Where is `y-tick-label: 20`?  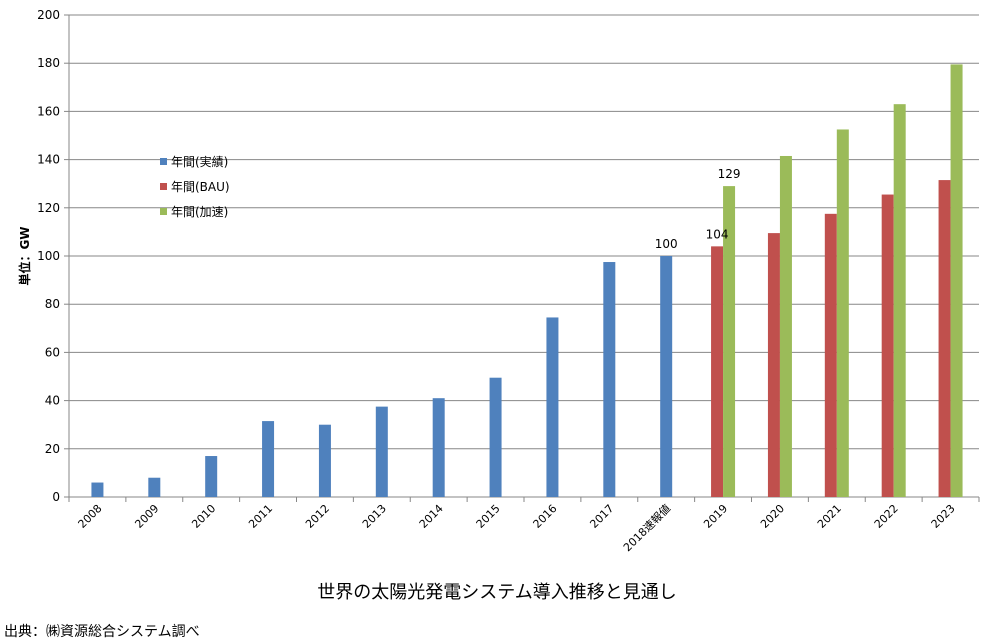
y-tick-label: 20 is located at coordinates (52, 449).